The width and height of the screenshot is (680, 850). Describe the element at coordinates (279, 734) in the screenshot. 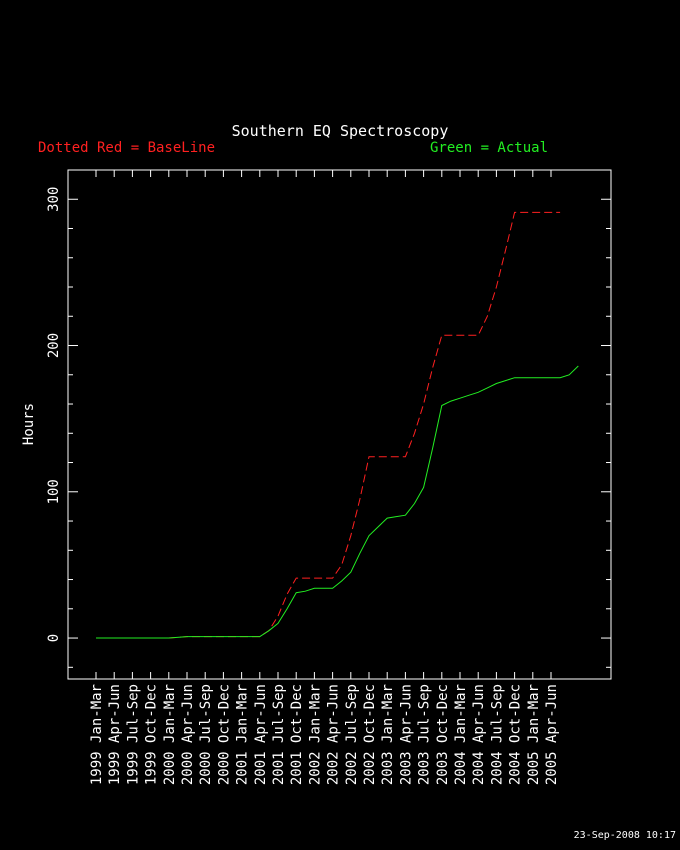

I see `x-tick-label: 2001 Jul-Sep` at that location.